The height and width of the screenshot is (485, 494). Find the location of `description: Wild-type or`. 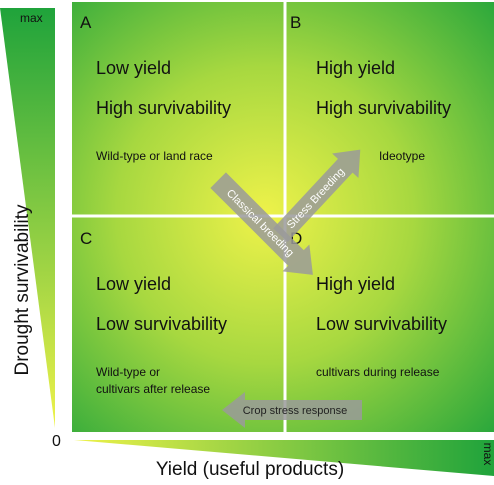

description: Wild-type or is located at coordinates (128, 372).